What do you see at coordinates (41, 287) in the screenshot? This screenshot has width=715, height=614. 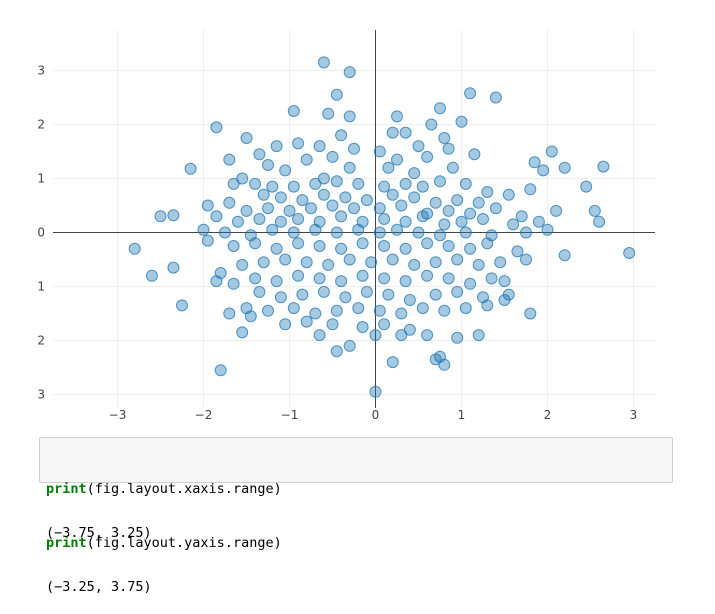 I see `y-tick-label: 1` at bounding box center [41, 287].